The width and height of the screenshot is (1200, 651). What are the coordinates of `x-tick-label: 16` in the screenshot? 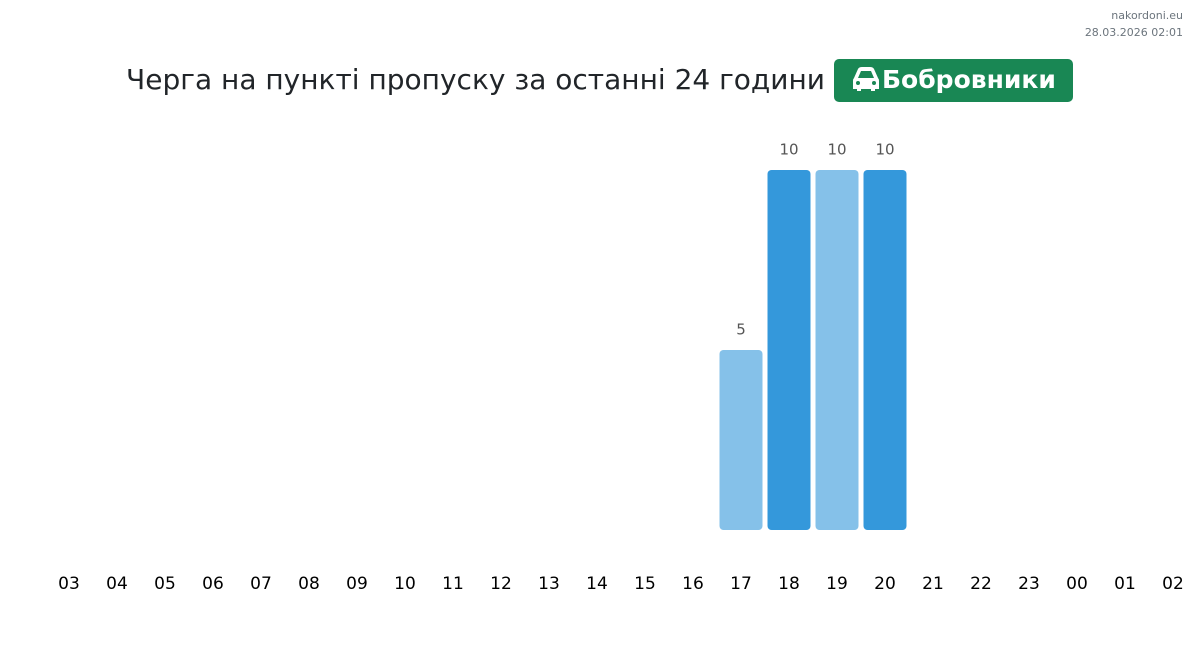 It's located at (693, 584).